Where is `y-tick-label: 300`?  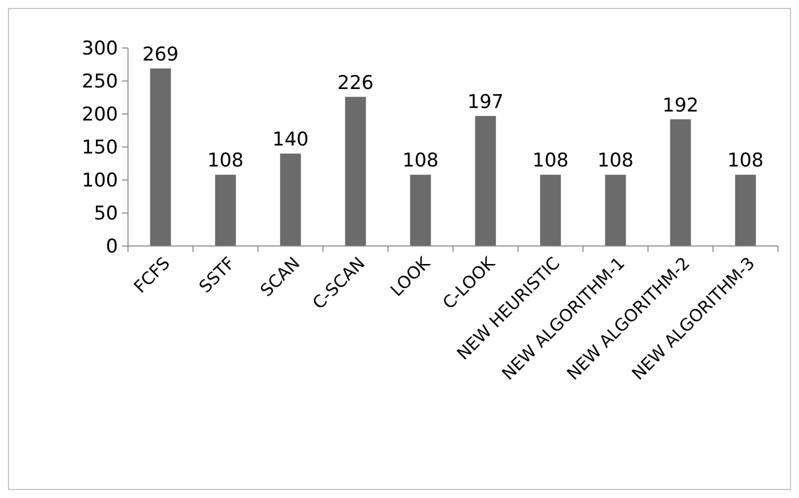
y-tick-label: 300 is located at coordinates (100, 49).